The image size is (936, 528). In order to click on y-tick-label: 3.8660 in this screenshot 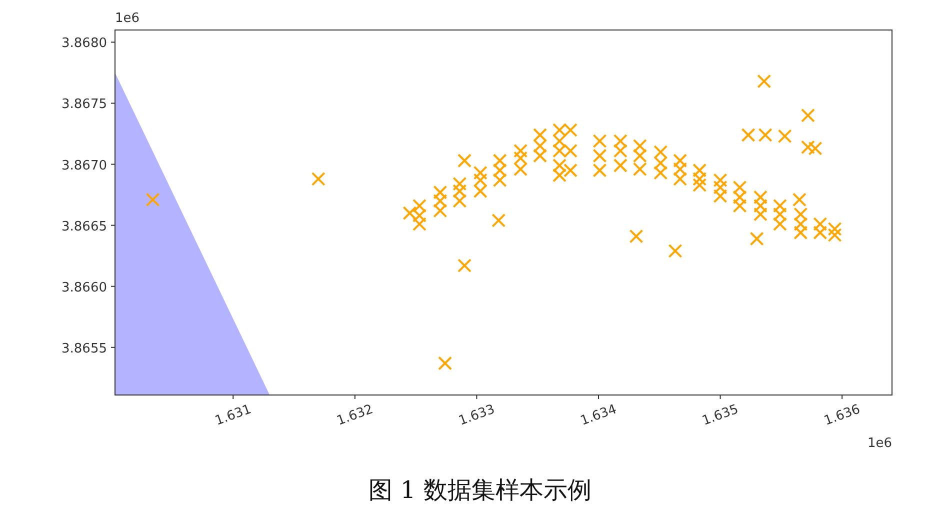, I will do `click(84, 288)`.